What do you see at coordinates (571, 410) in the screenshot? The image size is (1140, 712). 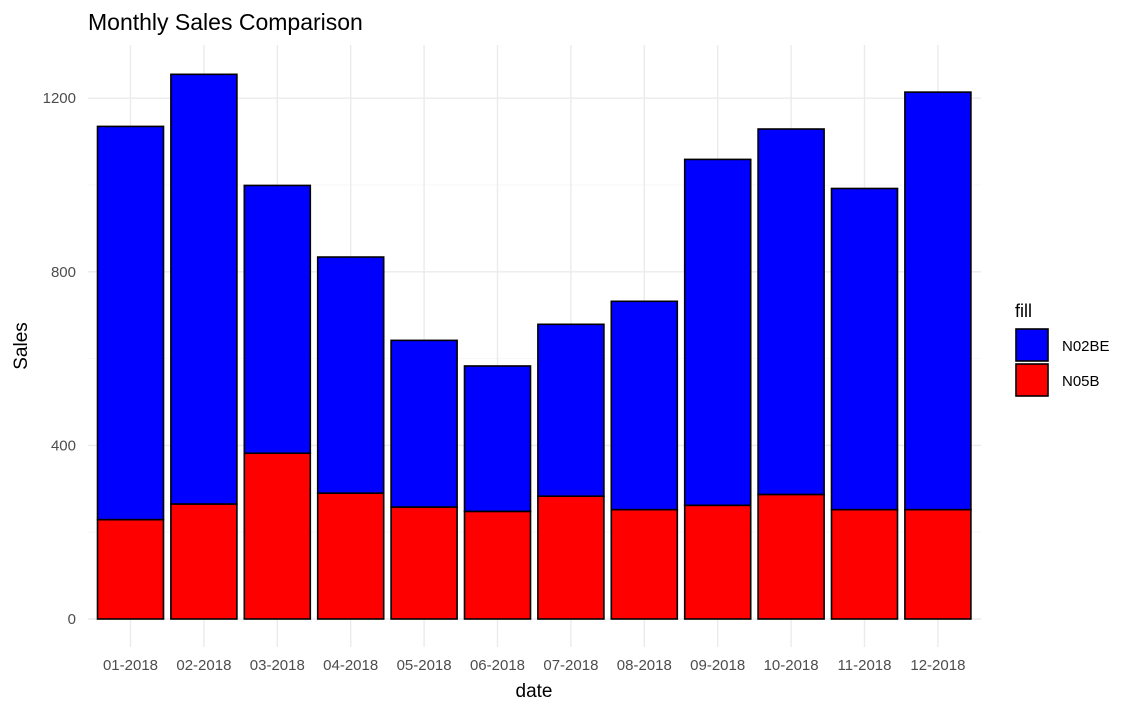 I see `bar-n02be-07-2018` at bounding box center [571, 410].